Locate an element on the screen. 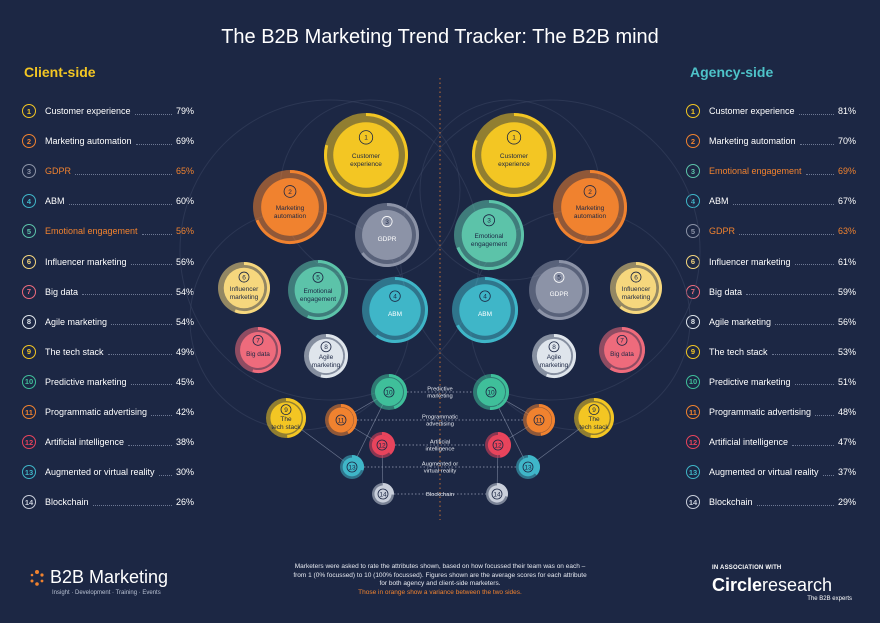 This screenshot has width=880, height=623. agency-row-10: 10 Predictive marketing 51% is located at coordinates (771, 382).